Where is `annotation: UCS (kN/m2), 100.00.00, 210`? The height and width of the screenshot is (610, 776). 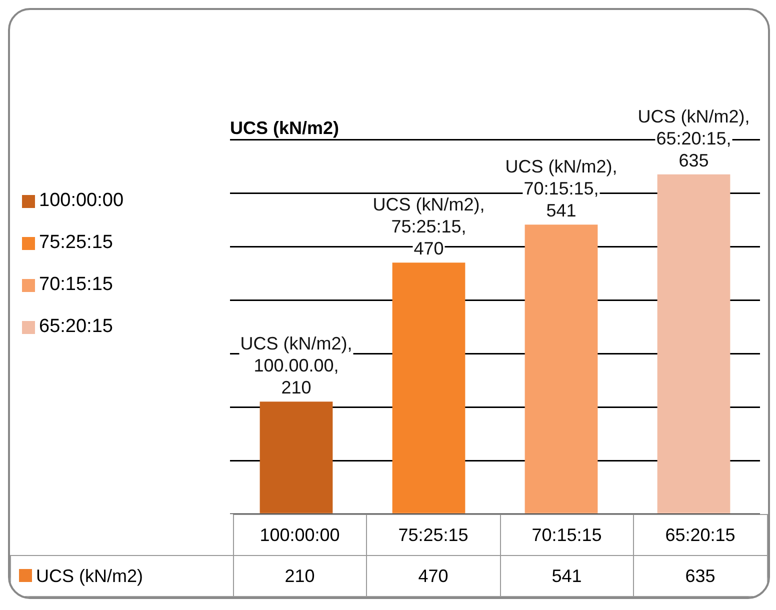
annotation: UCS (kN/m2), 100.00.00, 210 is located at coordinates (296, 366).